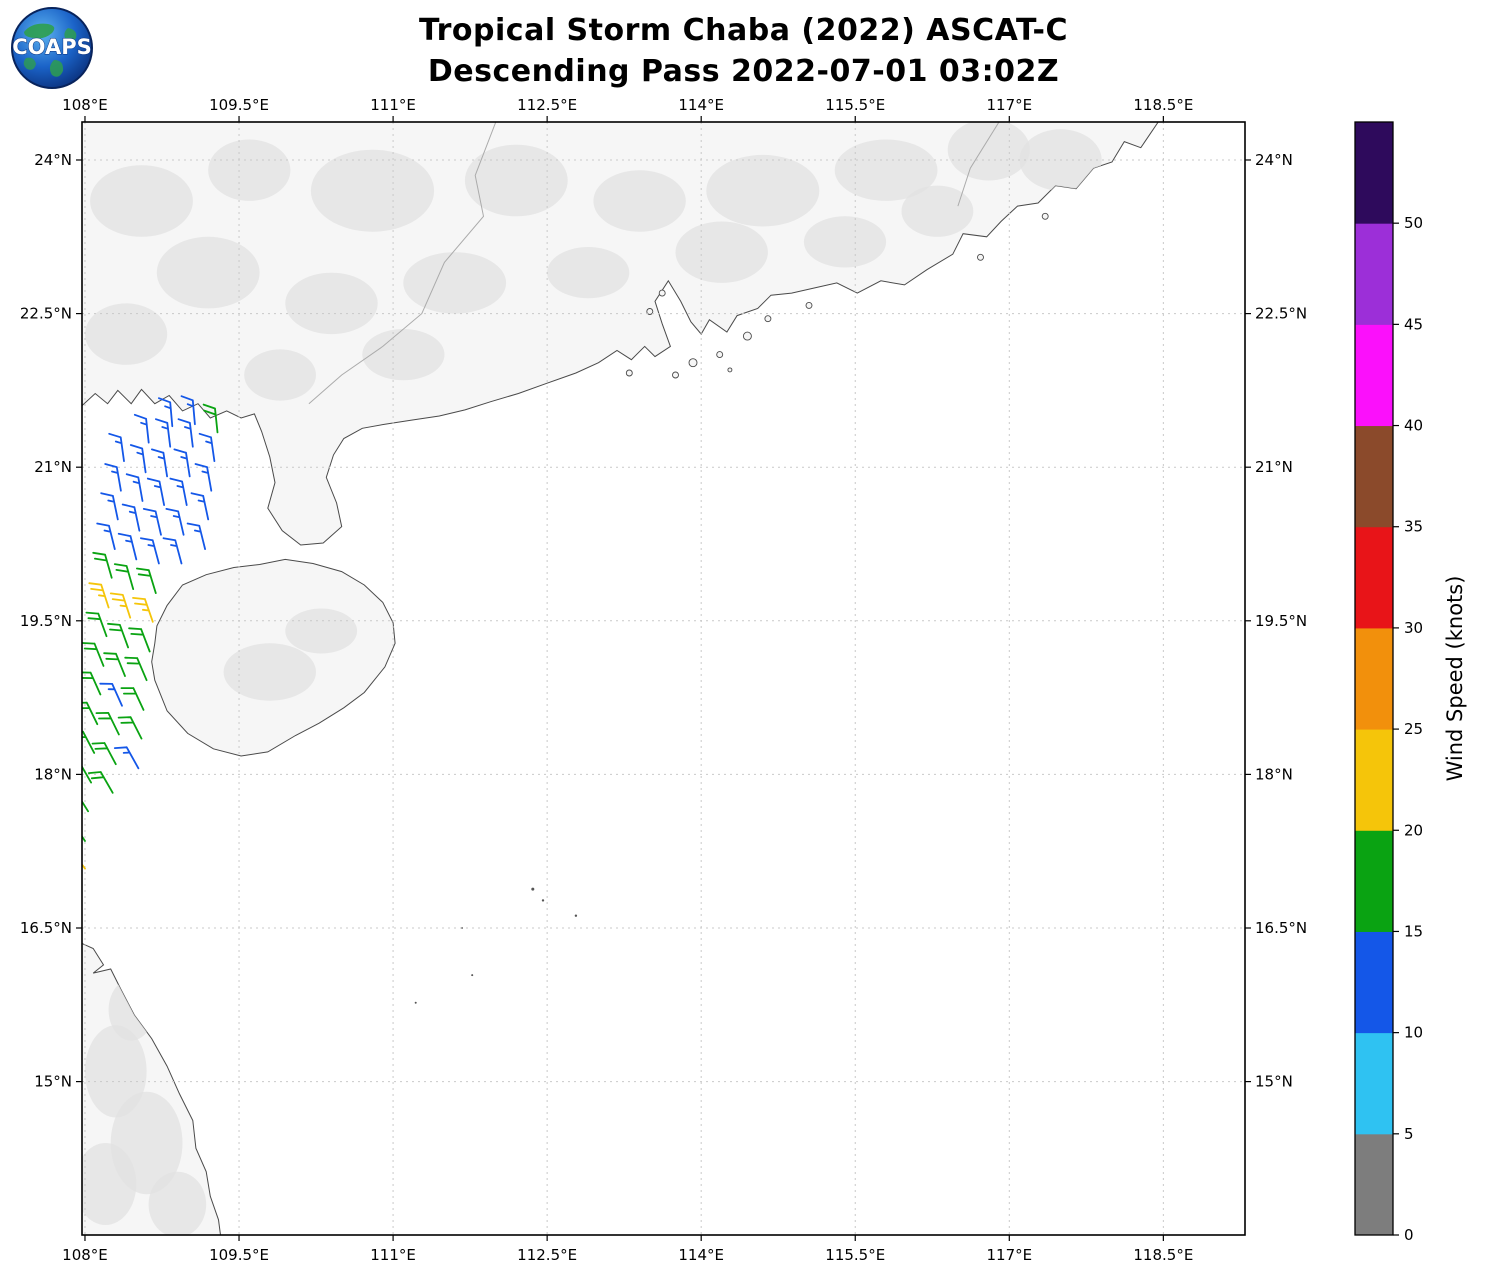  I want to click on logo-landmass-north, so click(39, 31).